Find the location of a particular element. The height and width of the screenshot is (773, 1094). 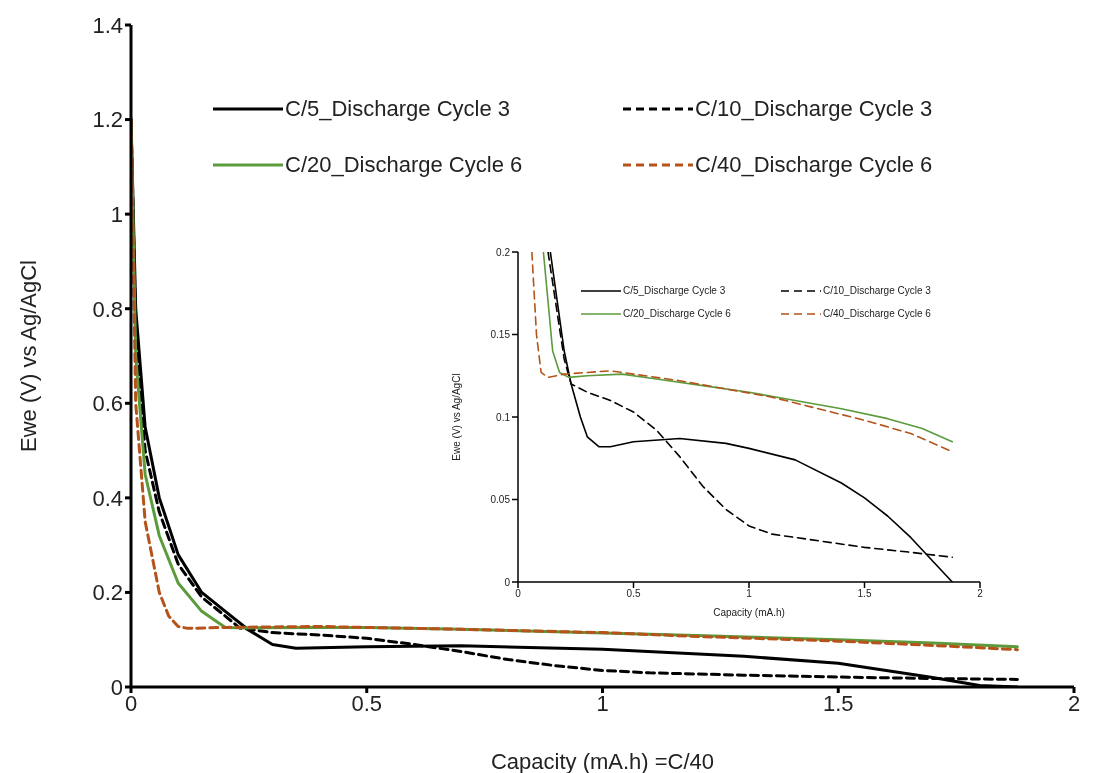

y-tick-label: 0.05 is located at coordinates (500, 500).